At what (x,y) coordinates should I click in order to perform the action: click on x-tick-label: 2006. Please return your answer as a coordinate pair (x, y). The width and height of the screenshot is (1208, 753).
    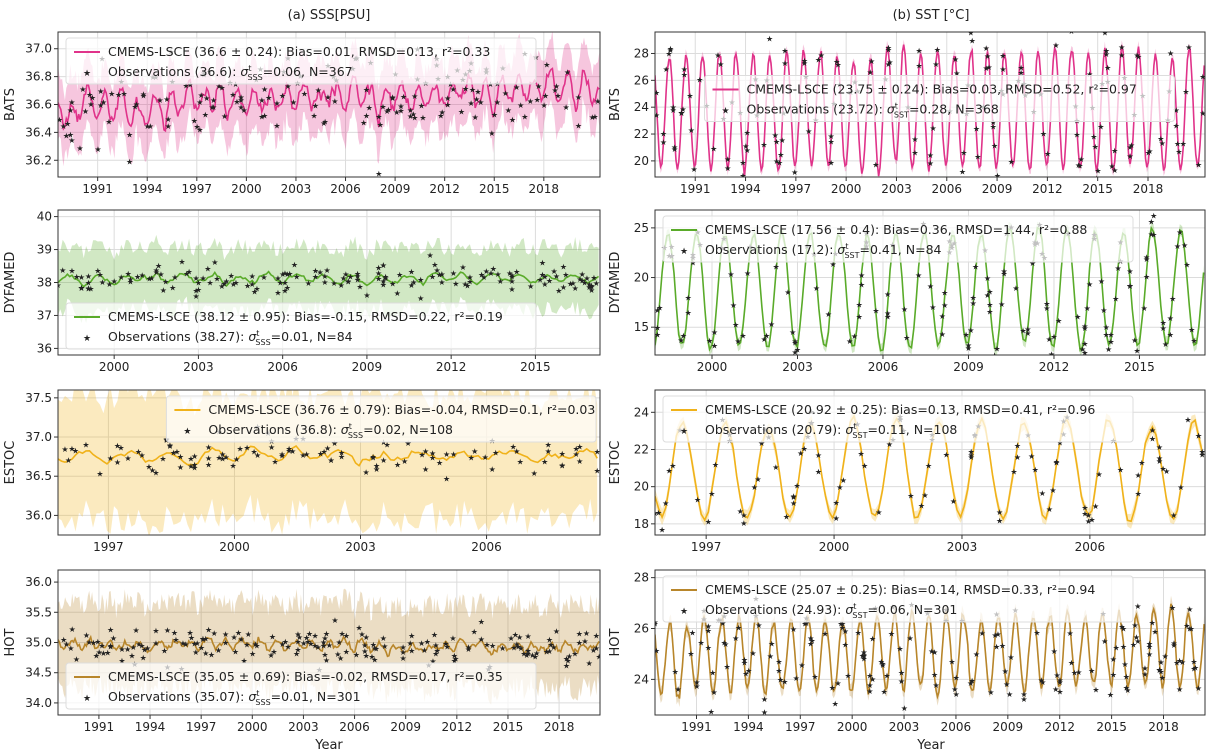
    Looking at the image, I should click on (354, 727).